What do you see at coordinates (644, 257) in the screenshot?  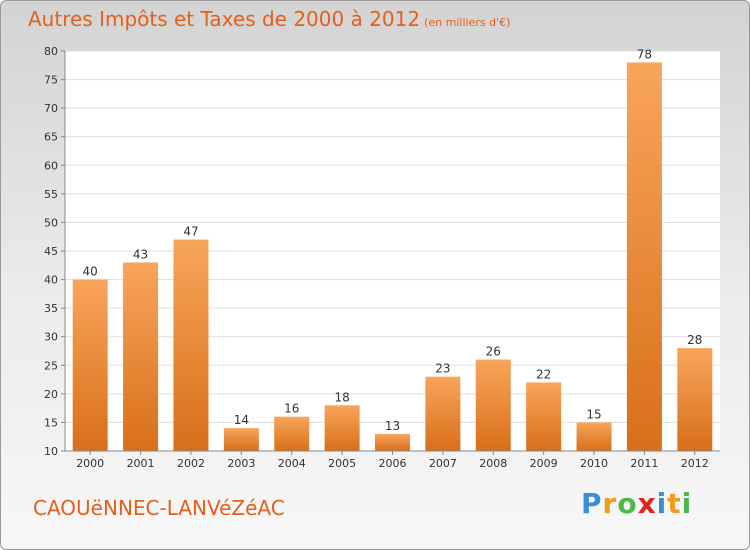 I see `bar-2011` at bounding box center [644, 257].